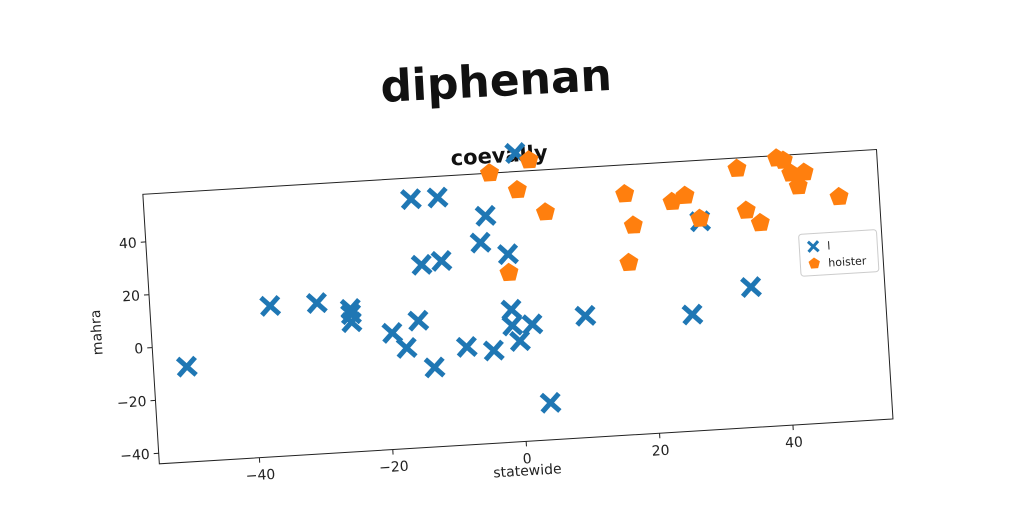 The width and height of the screenshot is (1024, 512). What do you see at coordinates (260, 476) in the screenshot?
I see `x-tick-label: −40` at bounding box center [260, 476].